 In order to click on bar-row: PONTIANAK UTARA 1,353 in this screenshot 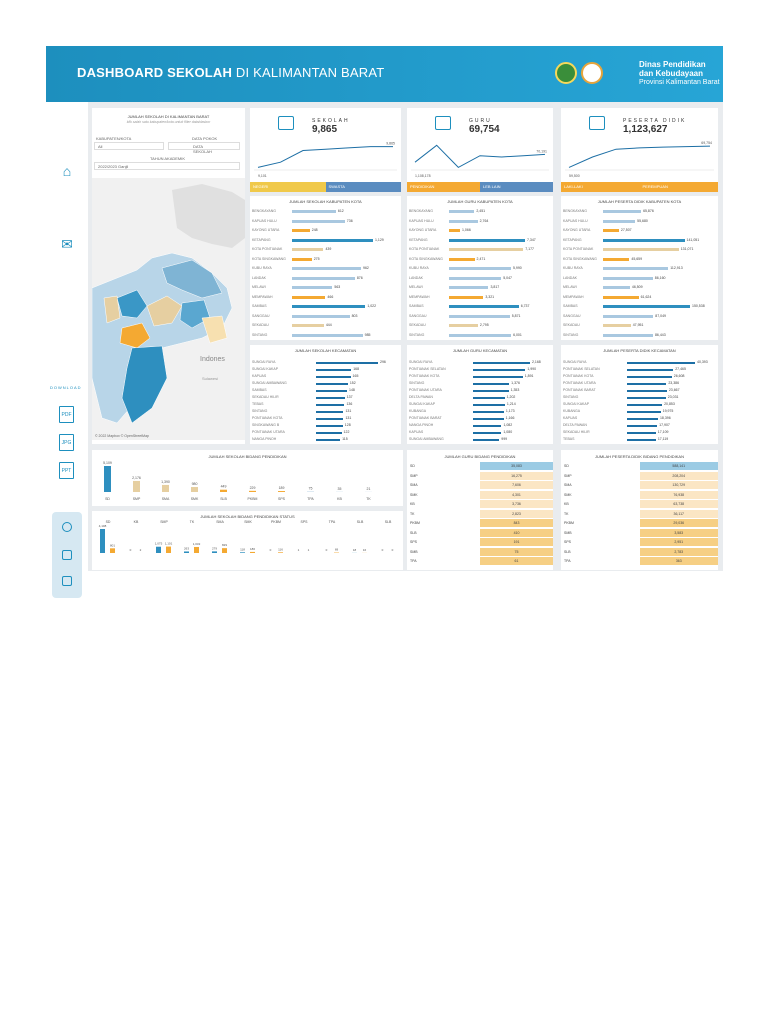, I will do `click(480, 391)`.